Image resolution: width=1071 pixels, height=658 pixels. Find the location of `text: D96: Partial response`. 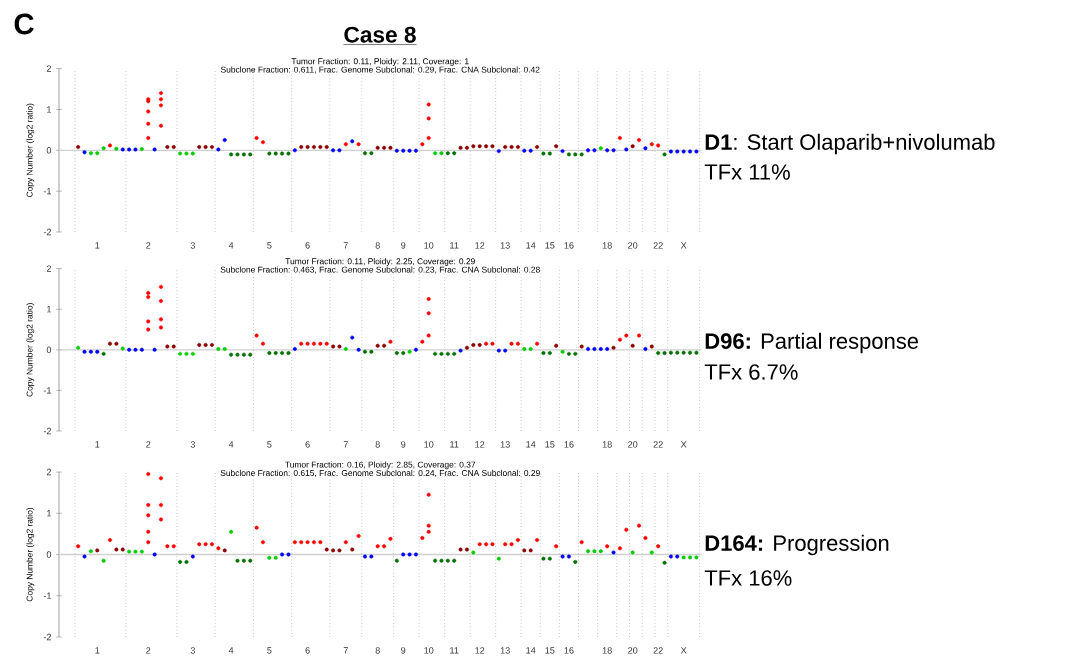

text: D96: Partial response is located at coordinates (812, 343).